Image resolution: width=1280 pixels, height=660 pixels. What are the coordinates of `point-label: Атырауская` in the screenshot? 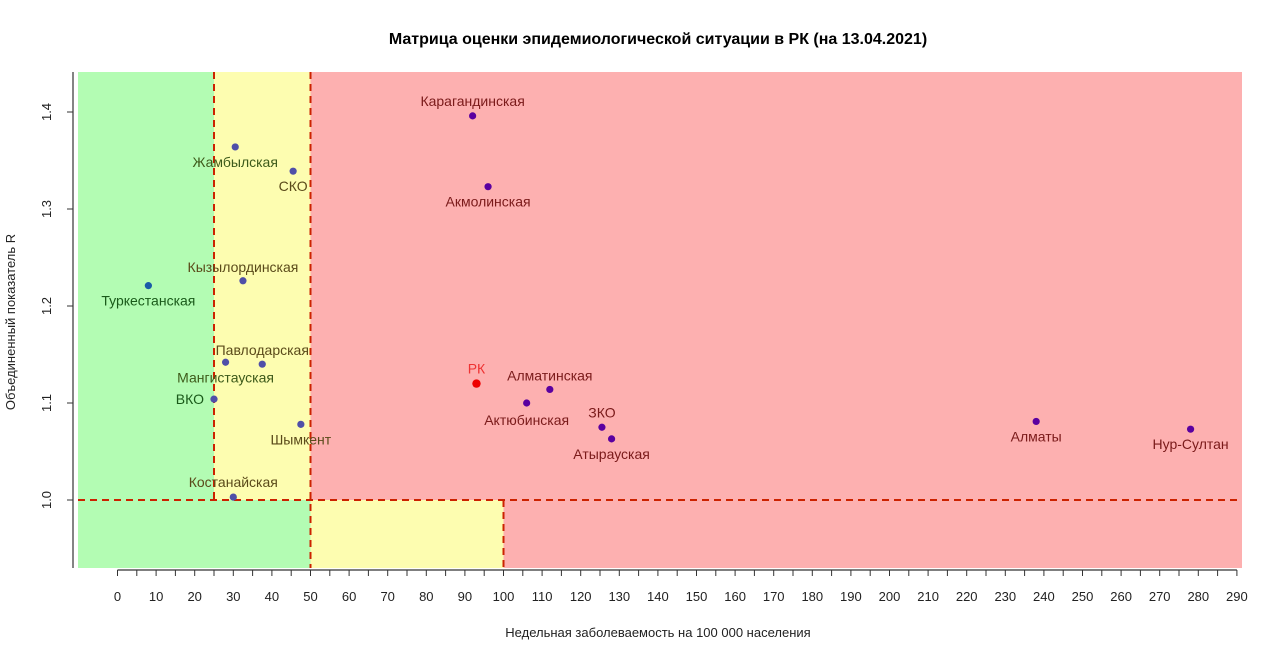 It's located at (611, 454).